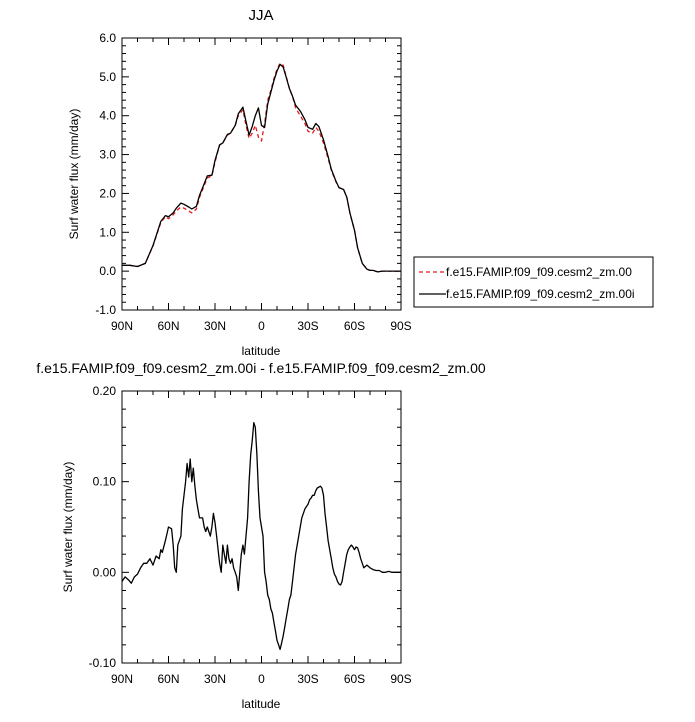  Describe the element at coordinates (105, 391) in the screenshot. I see `y-tick-label: 0.20` at that location.